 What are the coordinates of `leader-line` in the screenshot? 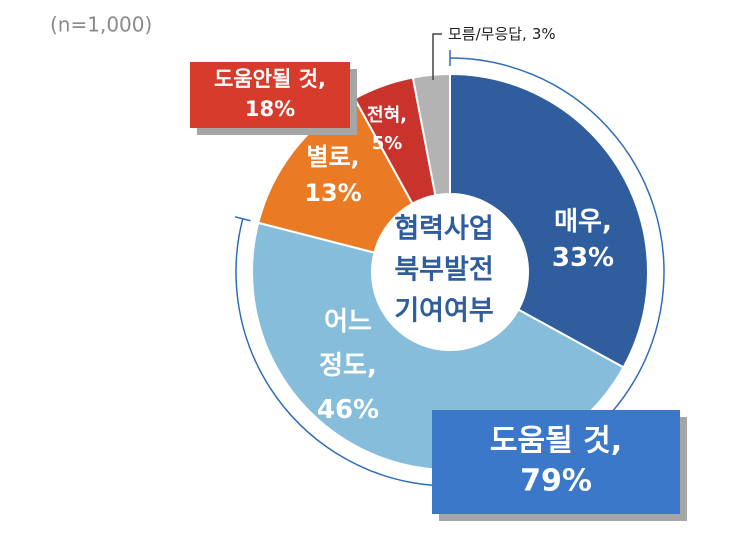 It's located at (437, 56).